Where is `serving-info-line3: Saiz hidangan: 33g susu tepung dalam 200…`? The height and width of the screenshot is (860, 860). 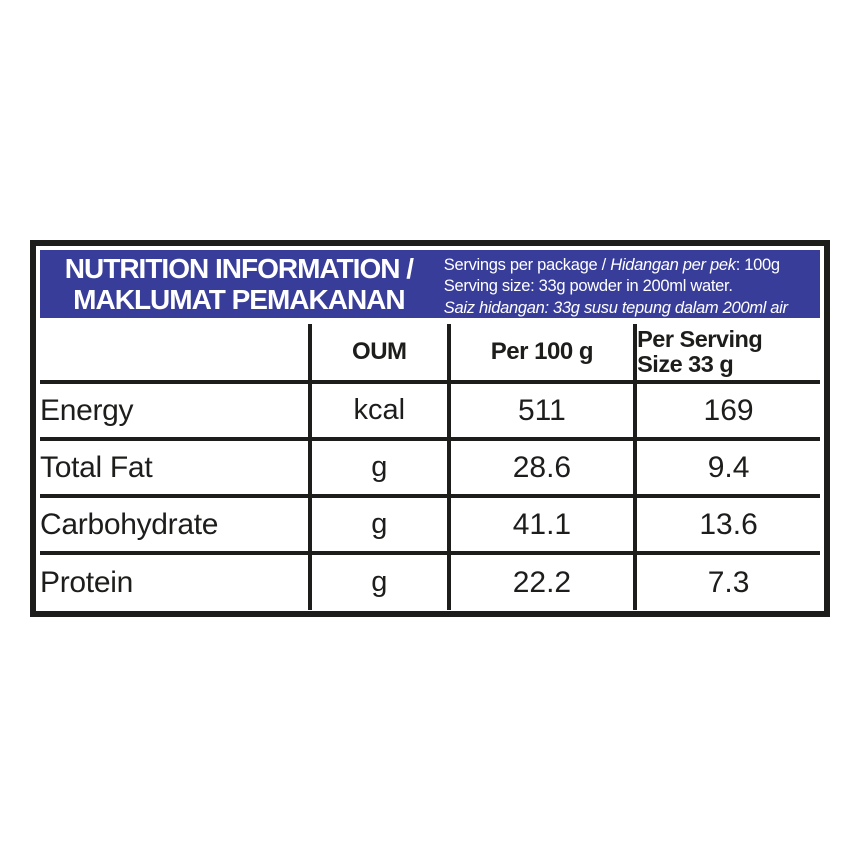
serving-info-line3: Saiz hidangan: 33g susu tepung dalam 200… is located at coordinates (615, 307).